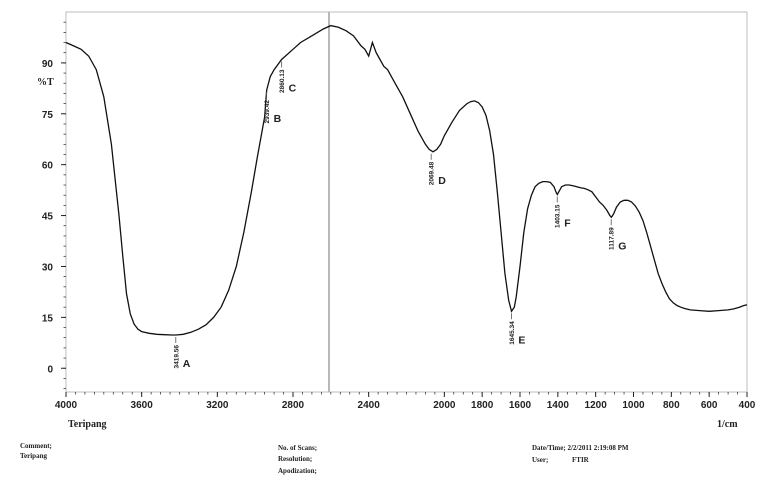 The image size is (764, 485). Describe the element at coordinates (442, 181) in the screenshot. I see `peak-letter-label: D` at that location.